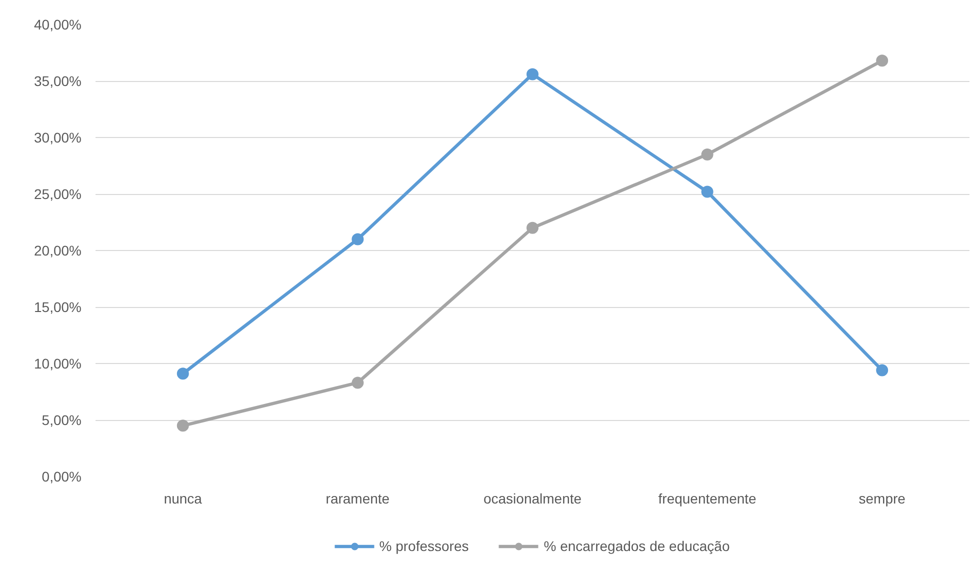 This screenshot has width=972, height=566. I want to click on y-tick-label: 10,00%, so click(58, 364).